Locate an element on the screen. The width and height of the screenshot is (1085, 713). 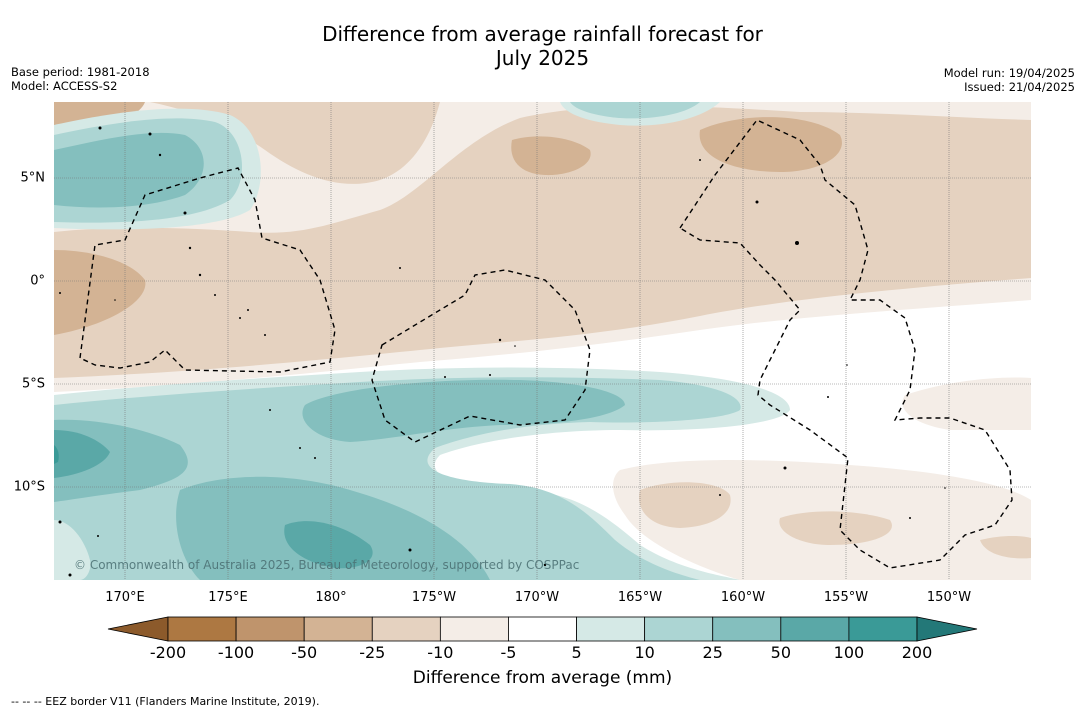
latitude-label: 5°N is located at coordinates (33, 178).